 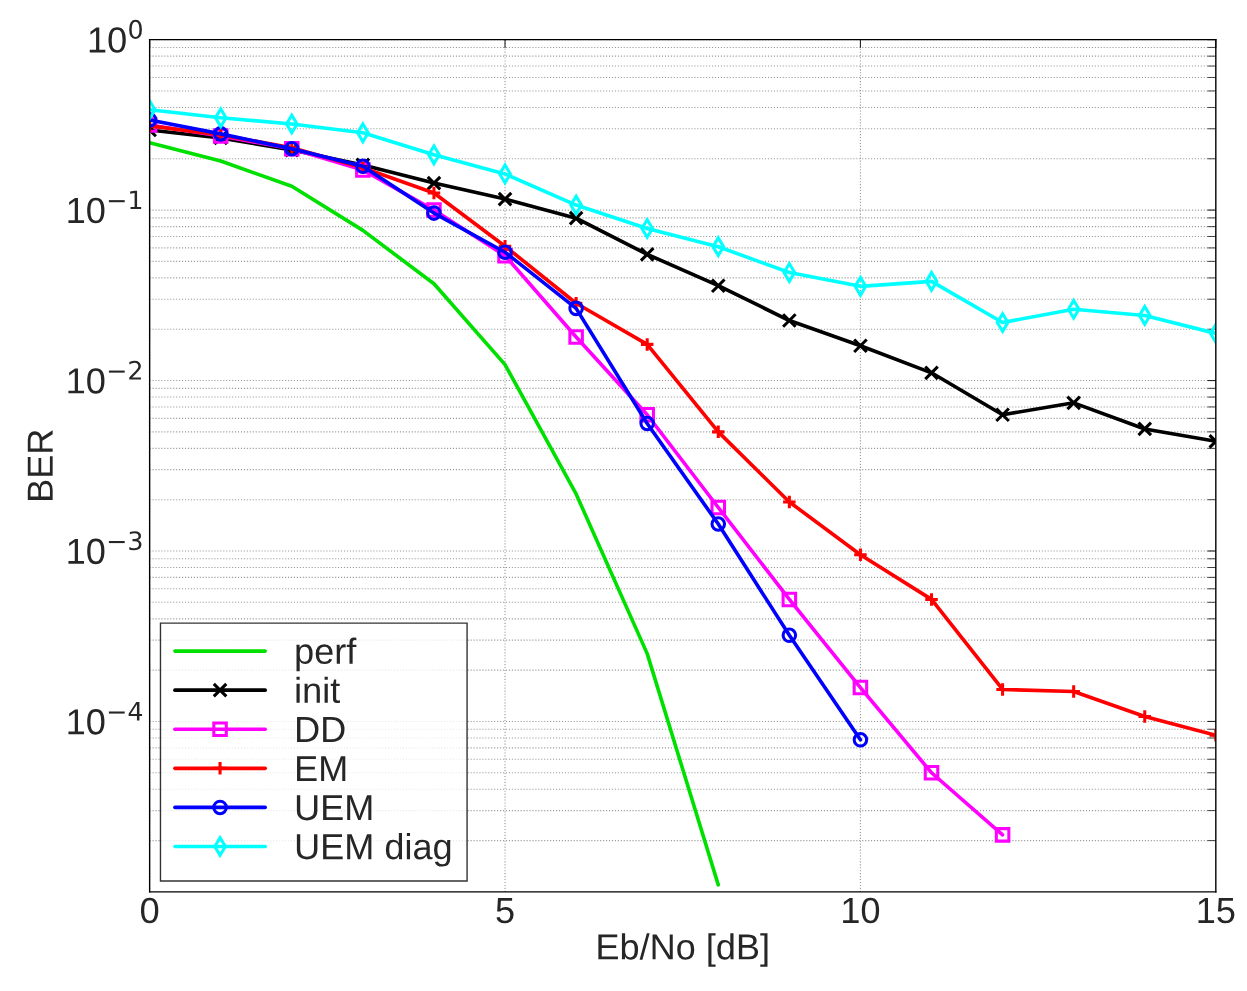 What do you see at coordinates (683, 950) in the screenshot?
I see `x-axis-title: Eb/No [dB]` at bounding box center [683, 950].